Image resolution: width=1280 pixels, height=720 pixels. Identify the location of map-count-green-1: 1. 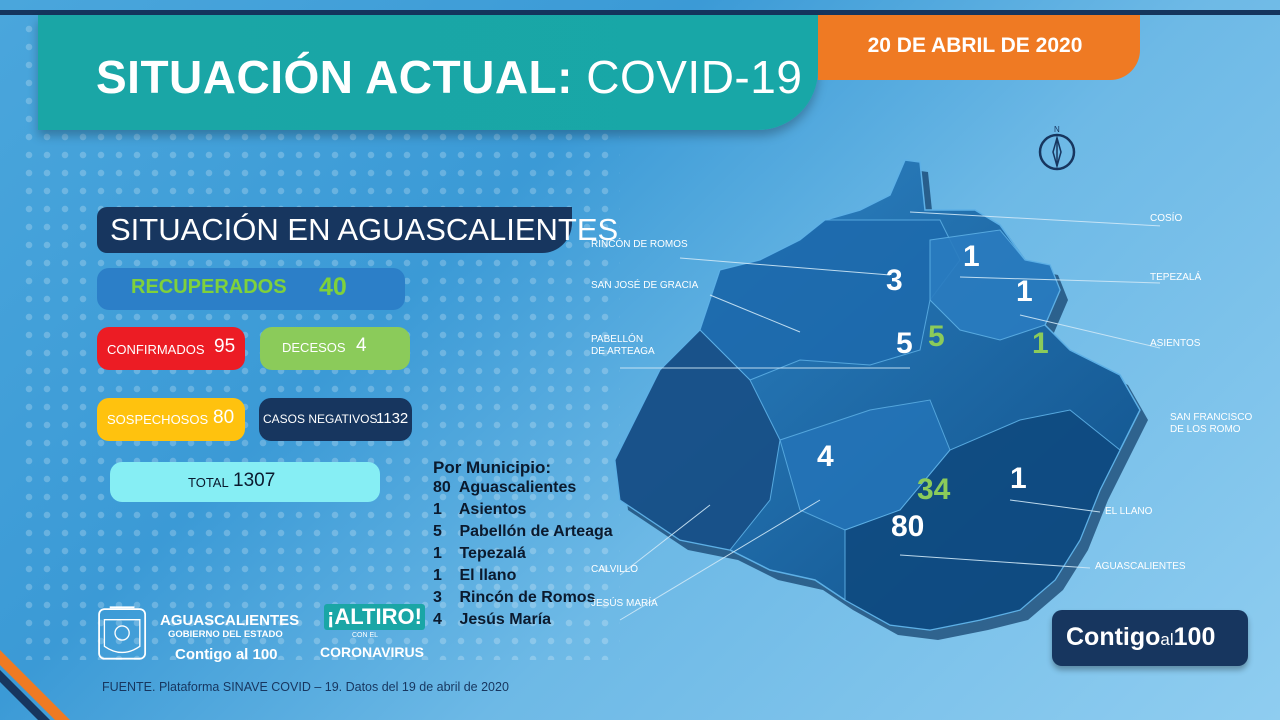
(1040, 343).